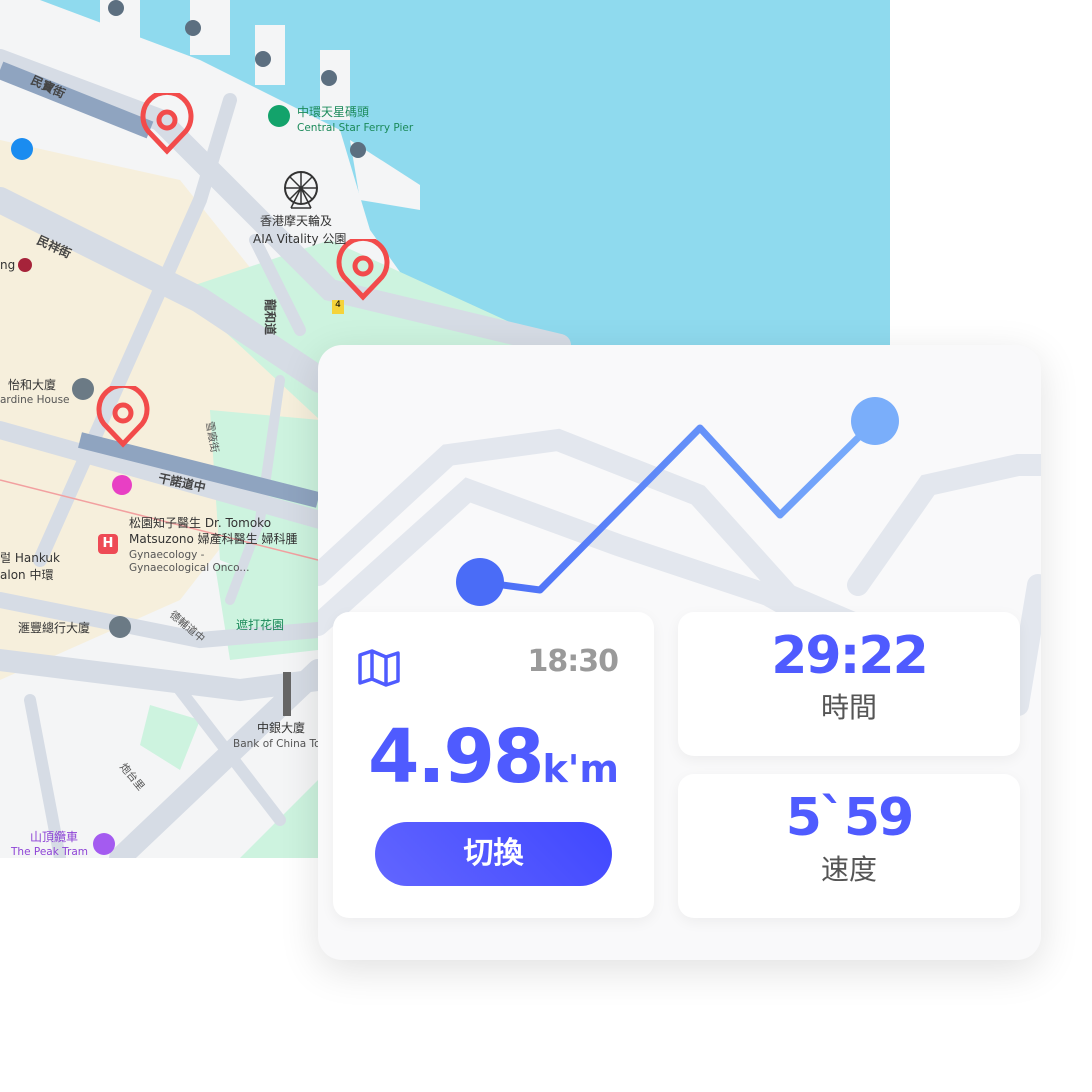 This screenshot has width=1092, height=1092. Describe the element at coordinates (104, 844) in the screenshot. I see `tram-icon` at that location.